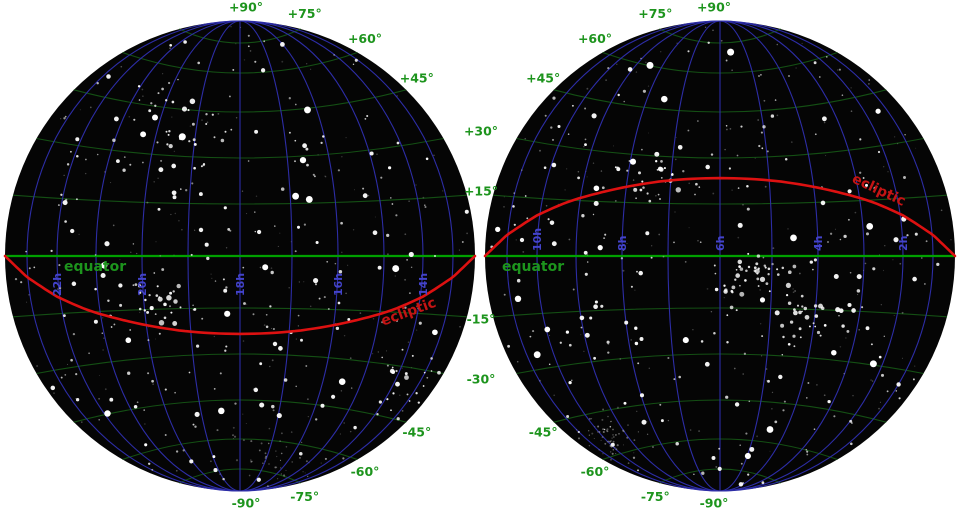 Image resolution: width=960 pixels, height=510 pixels. Describe the element at coordinates (95, 267) in the screenshot. I see `equator-label-west: equator` at that location.